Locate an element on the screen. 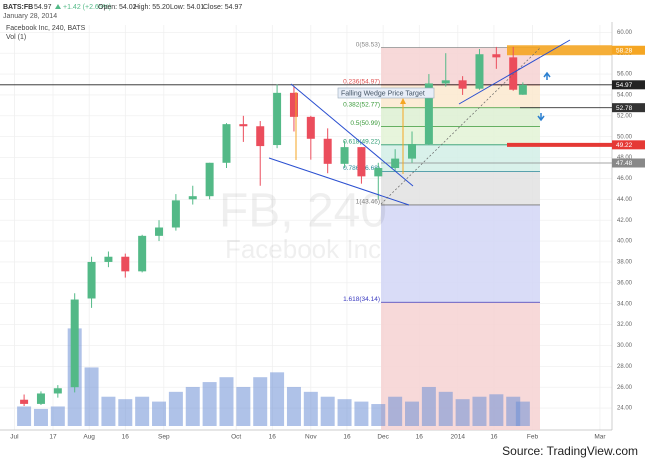 The image size is (645, 465). y-tick-label: 34.00 is located at coordinates (625, 304).